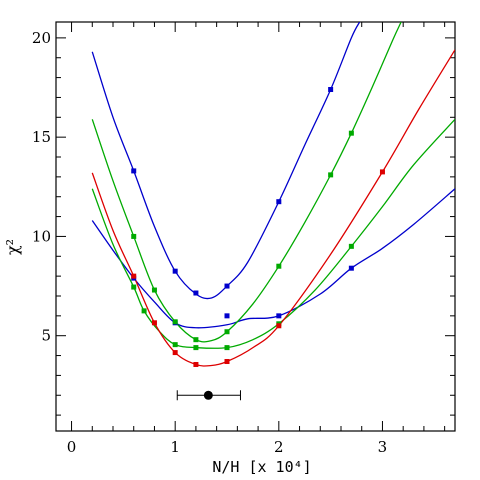 This screenshot has height=480, width=480. Describe the element at coordinates (261, 467) in the screenshot. I see `x-axis-title: N/H [x 10⁴]` at that location.